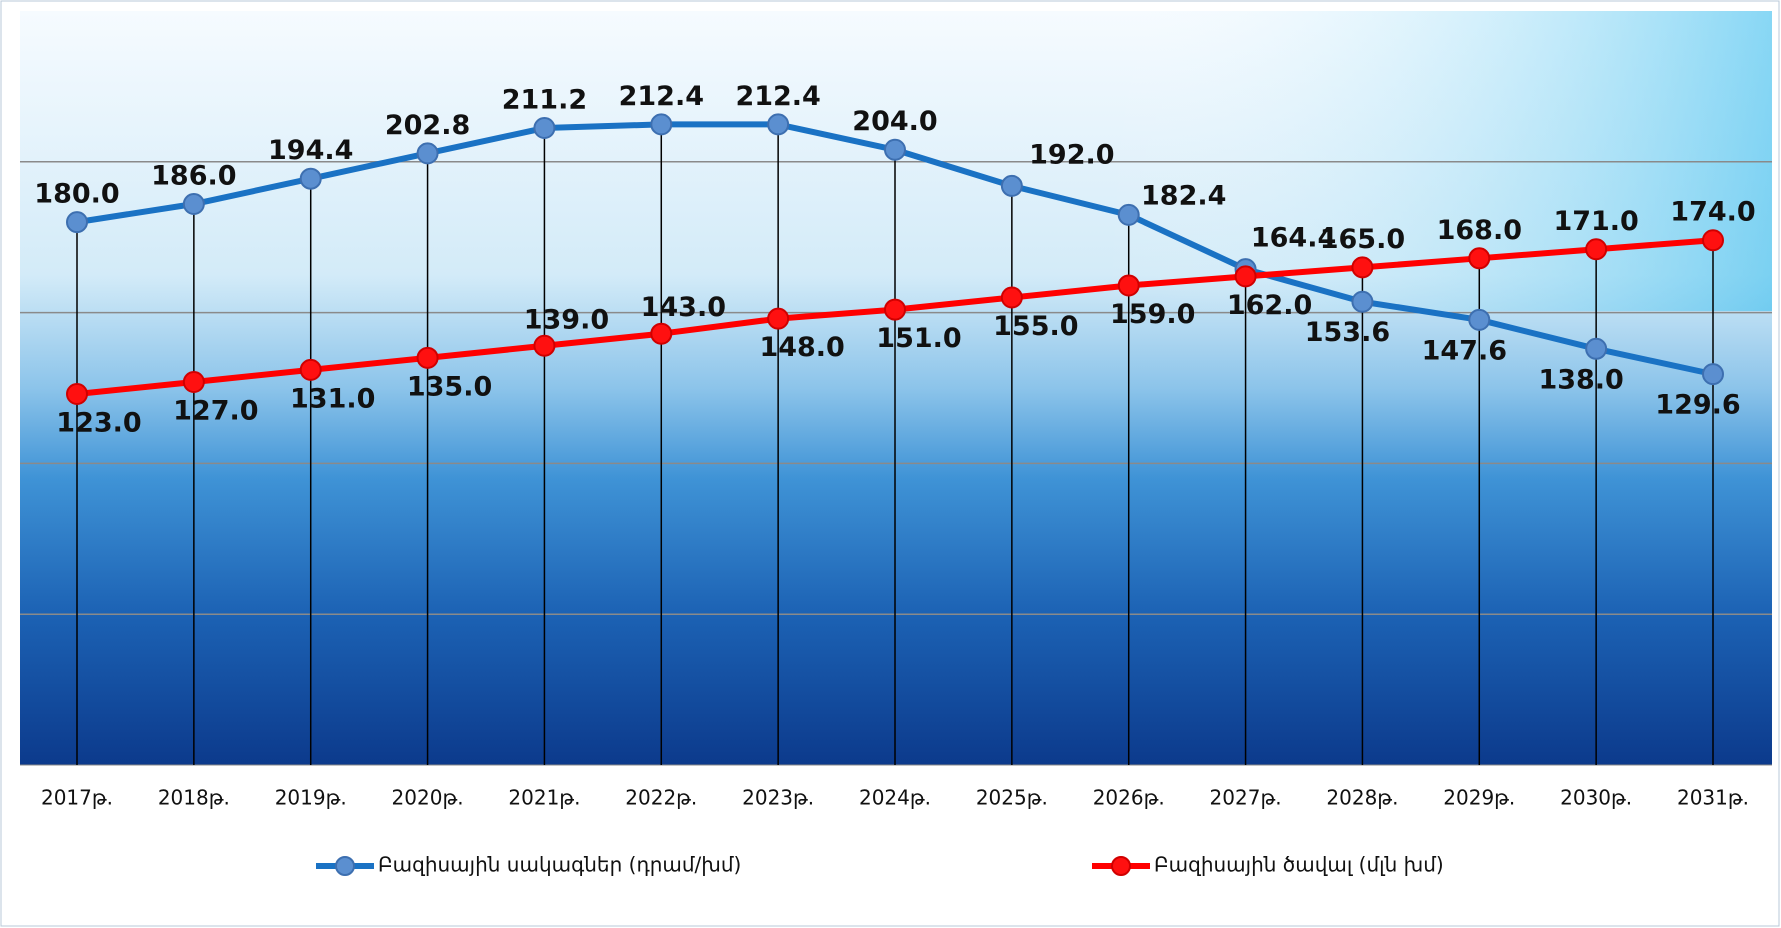 Image resolution: width=1781 pixels, height=928 pixels. What do you see at coordinates (1479, 798) in the screenshot?
I see `x-tick-label: 2029թ.` at bounding box center [1479, 798].